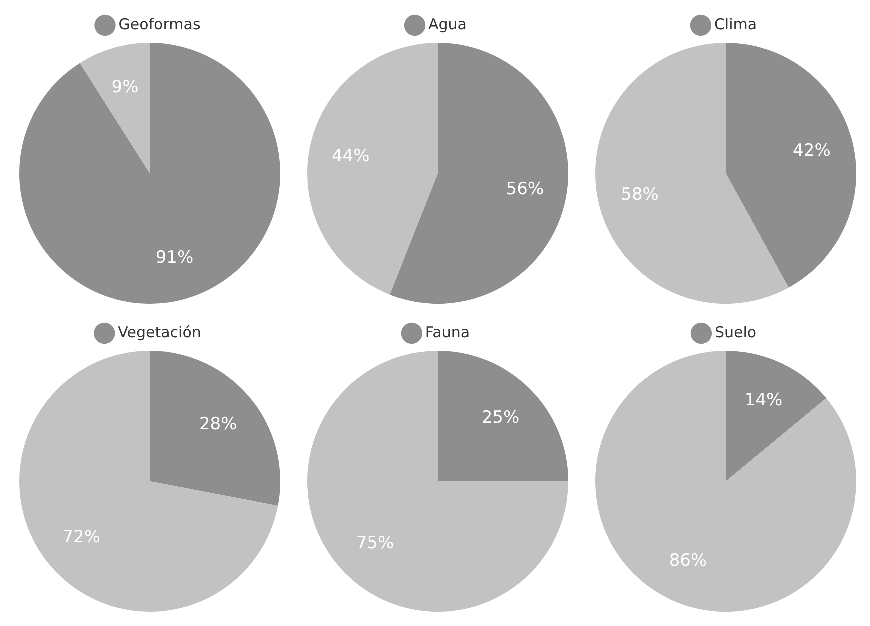 This screenshot has width=870, height=626. I want to click on legend-label: Geoformas, so click(159, 24).